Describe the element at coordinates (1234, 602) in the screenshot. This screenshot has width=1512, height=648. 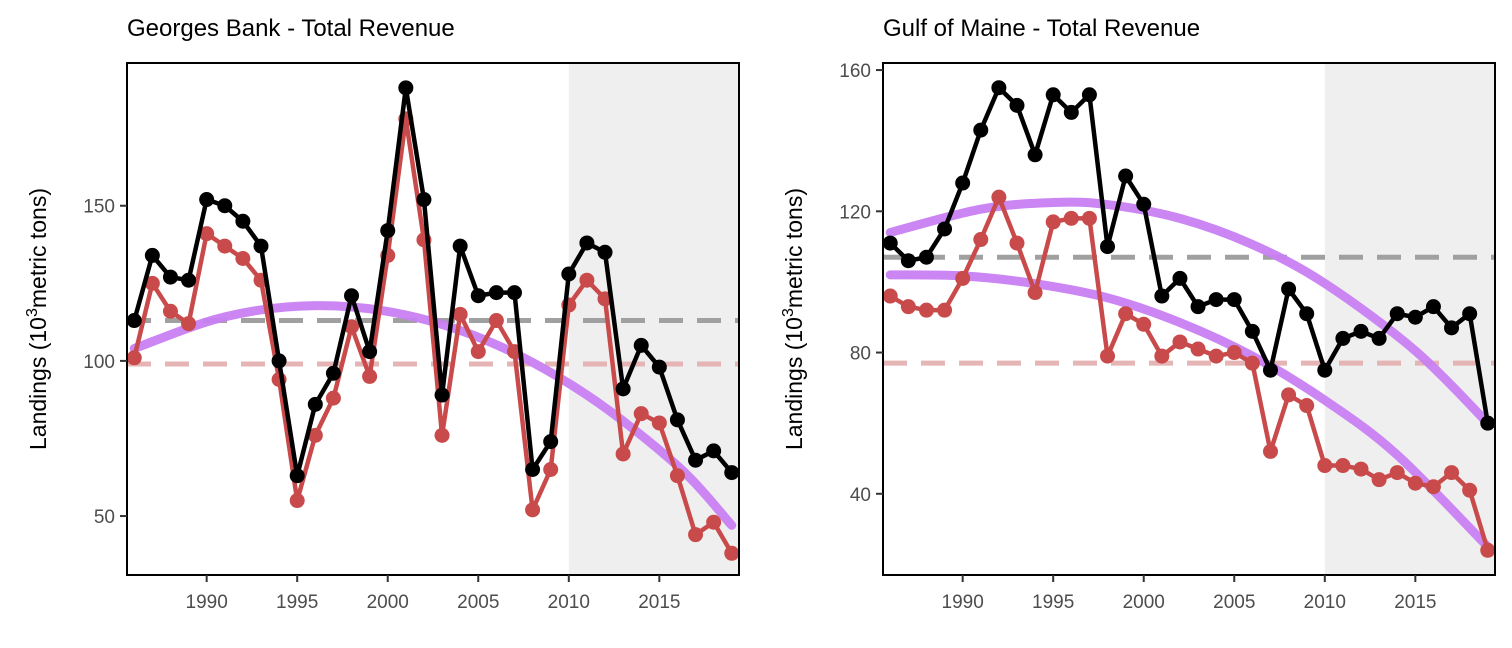
I see `x-tick-label: 2005` at that location.